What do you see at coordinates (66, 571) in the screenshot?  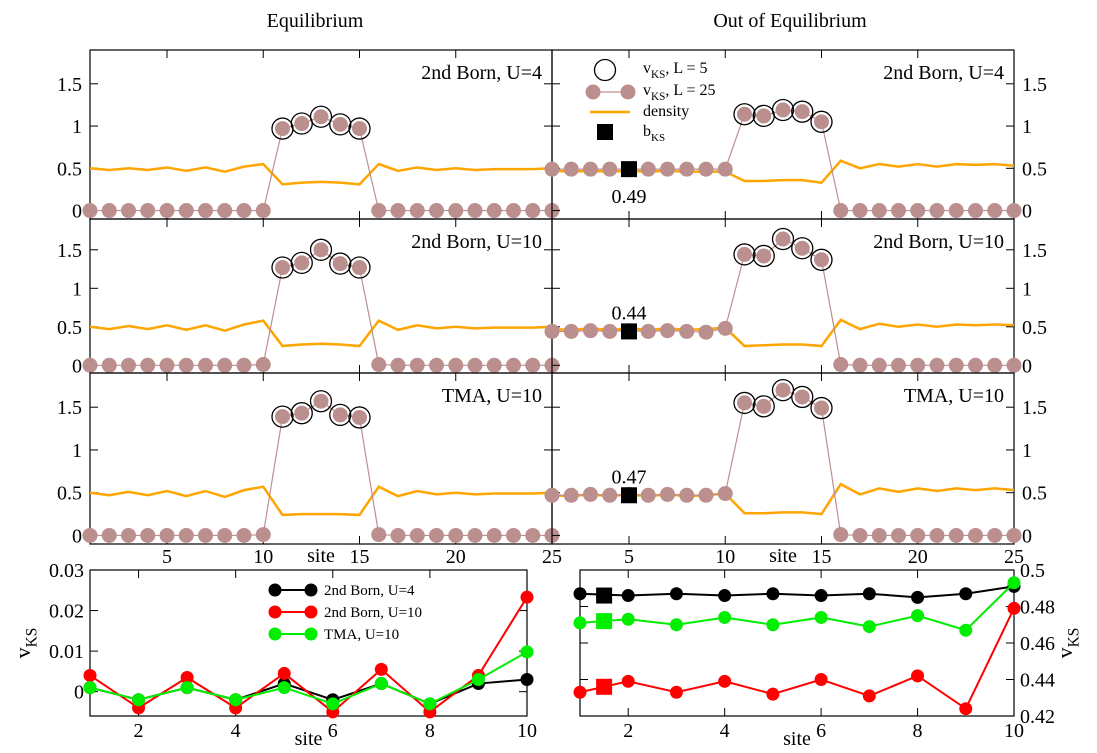 I see `y-tick-label: 0.03` at bounding box center [66, 571].